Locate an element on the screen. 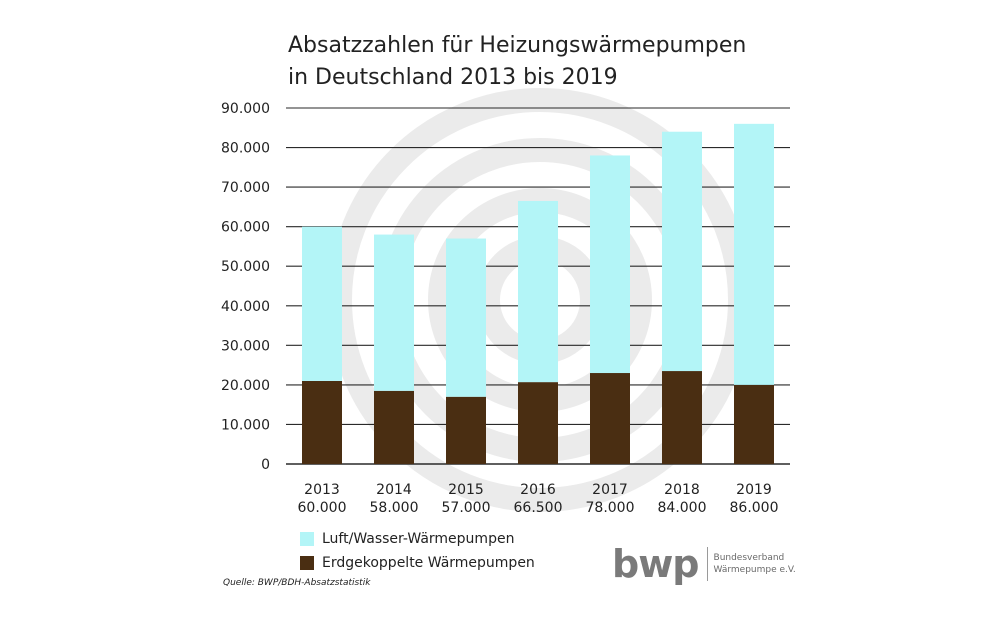  y-tick-label: 60.000 is located at coordinates (245, 228).